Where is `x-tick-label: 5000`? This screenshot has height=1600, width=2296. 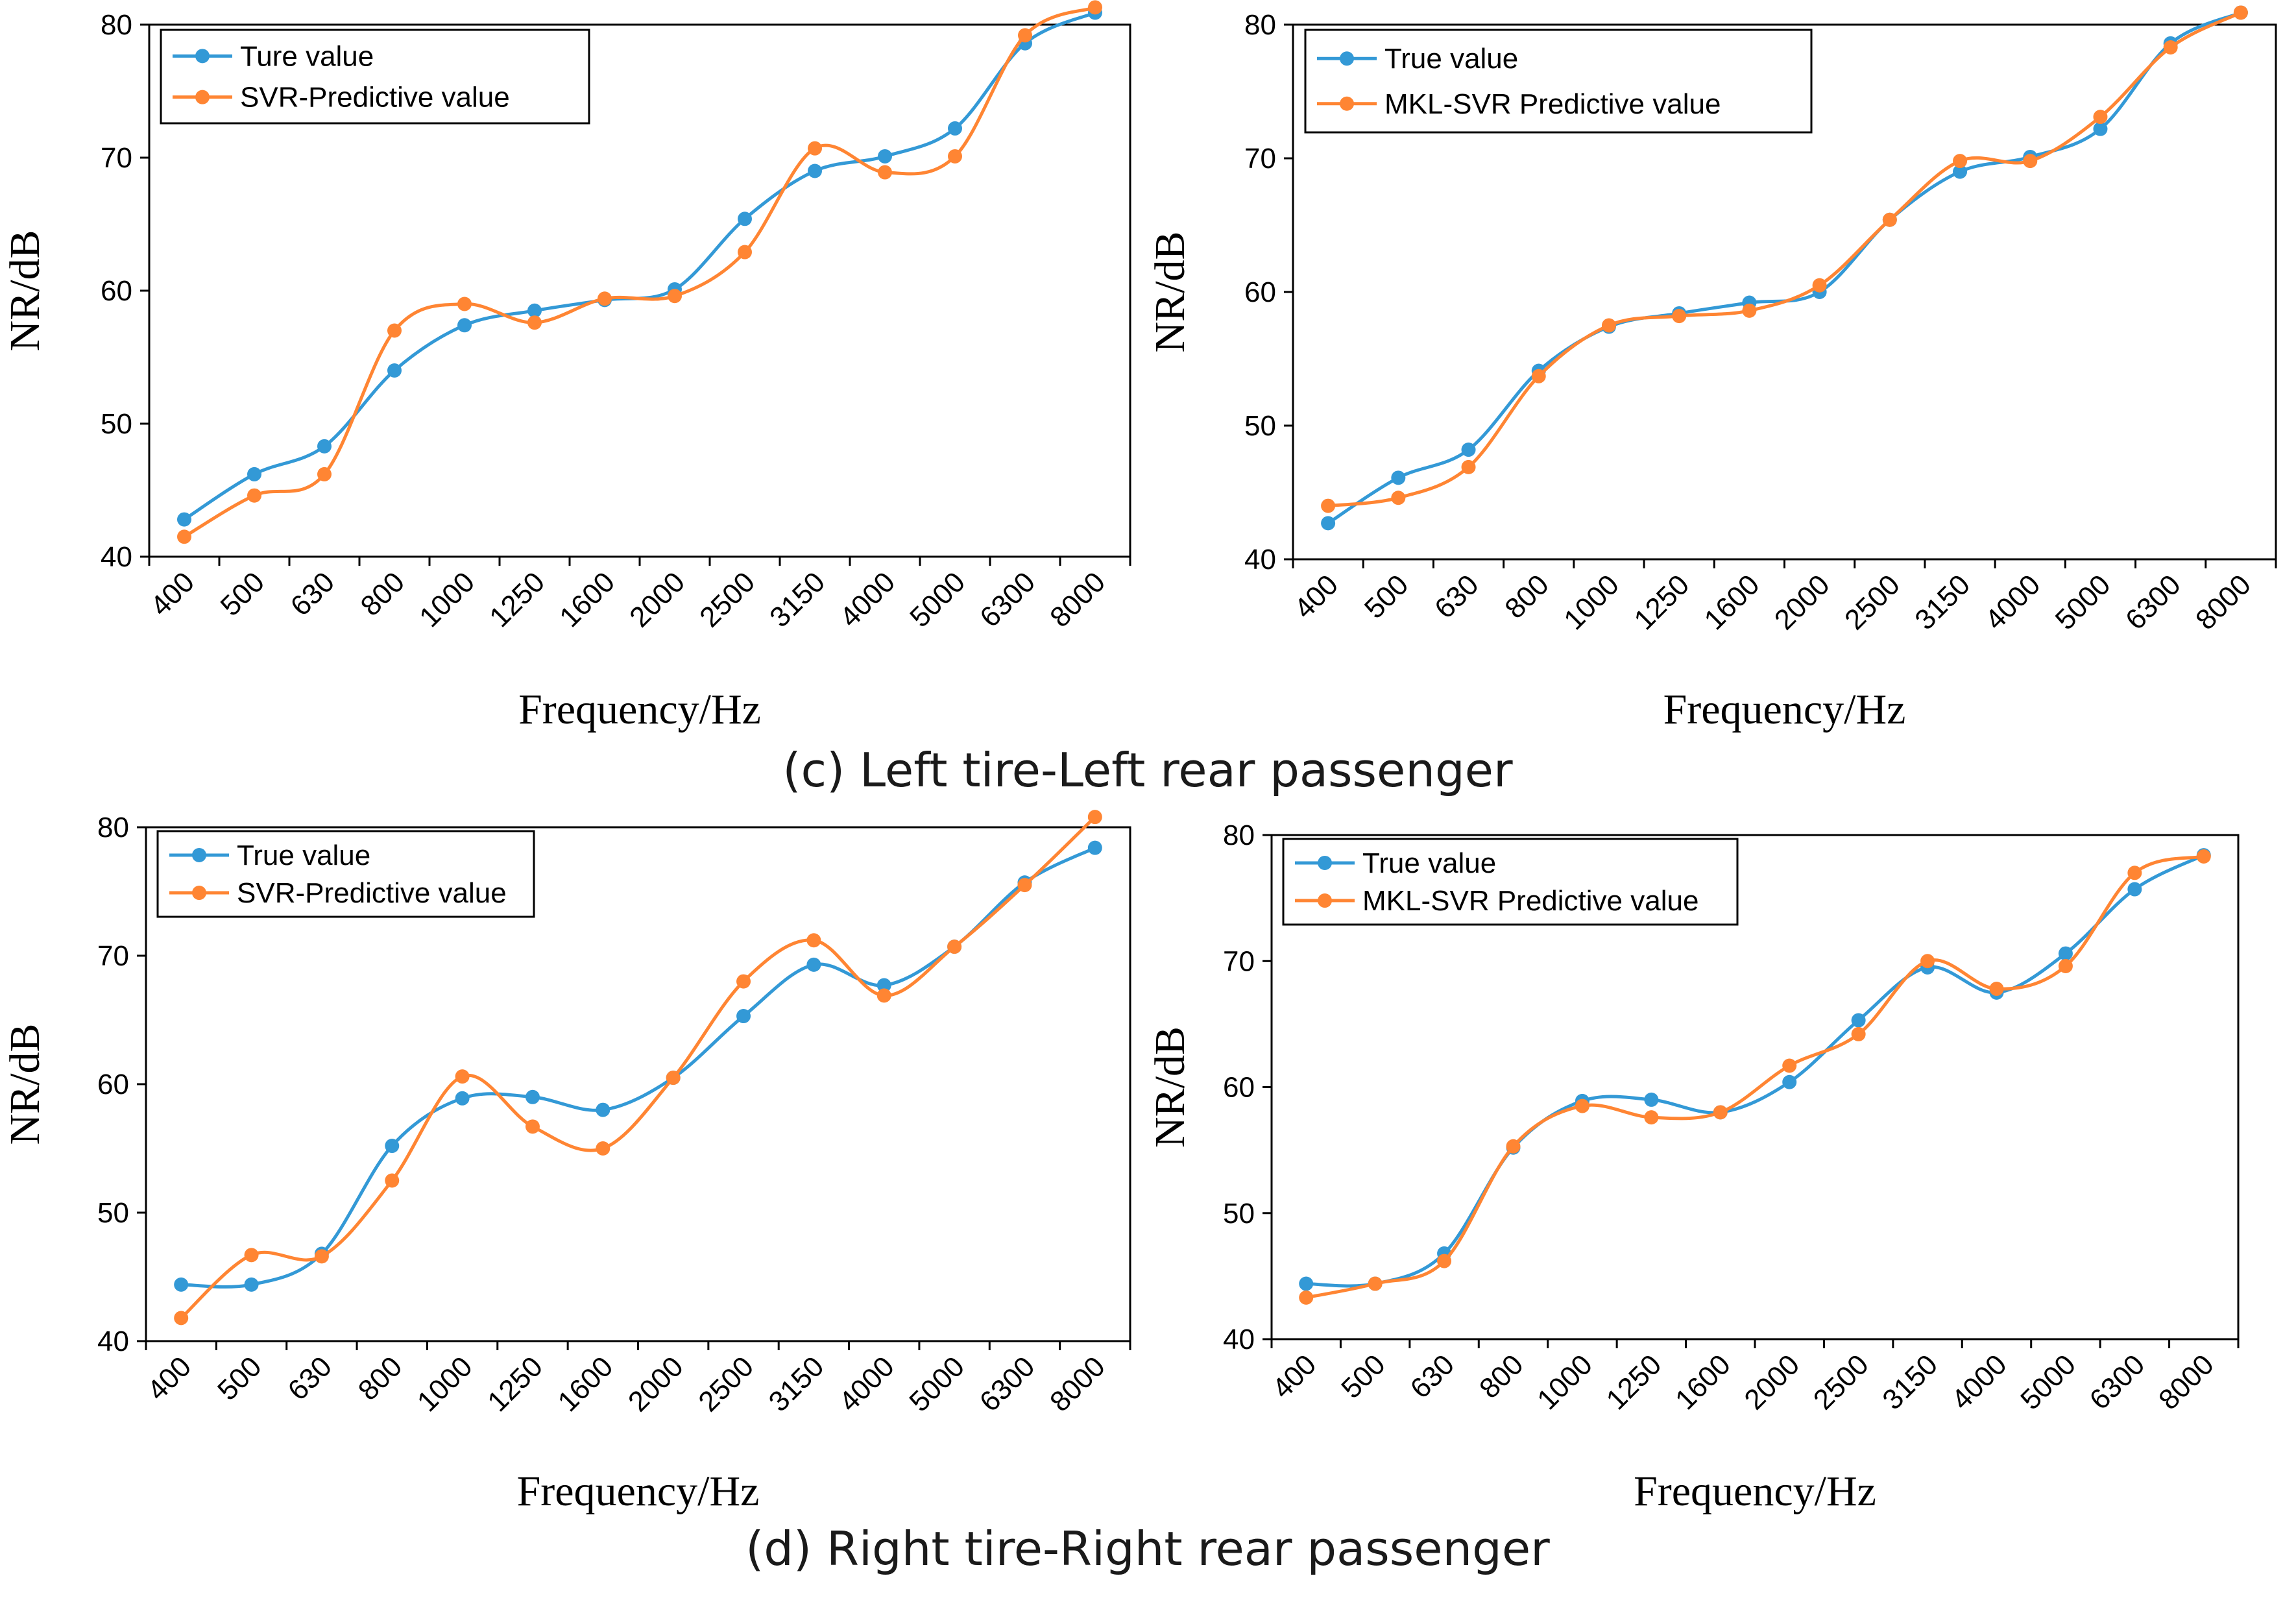
x-tick-label: 5000 is located at coordinates (2048, 1382).